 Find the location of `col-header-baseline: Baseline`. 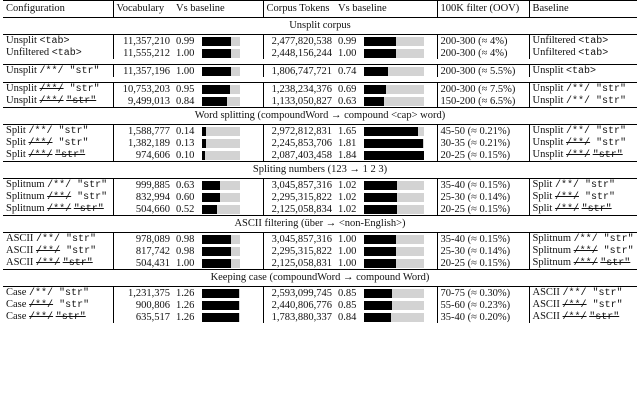

col-header-baseline: Baseline is located at coordinates (582, 9).